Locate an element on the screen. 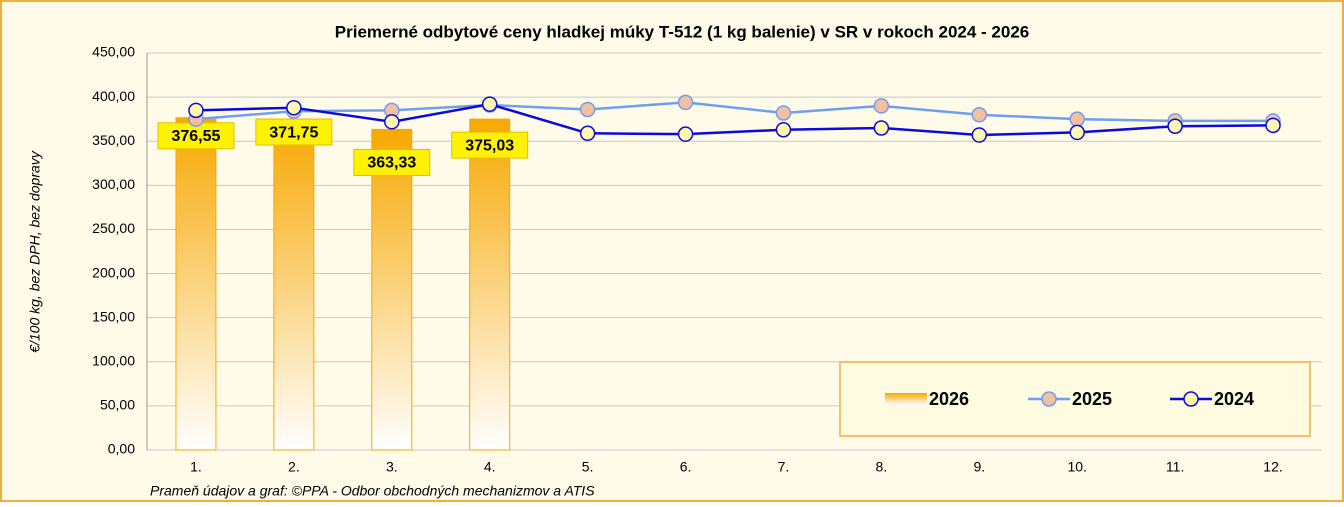  x-tick-label: 1. is located at coordinates (196, 467).